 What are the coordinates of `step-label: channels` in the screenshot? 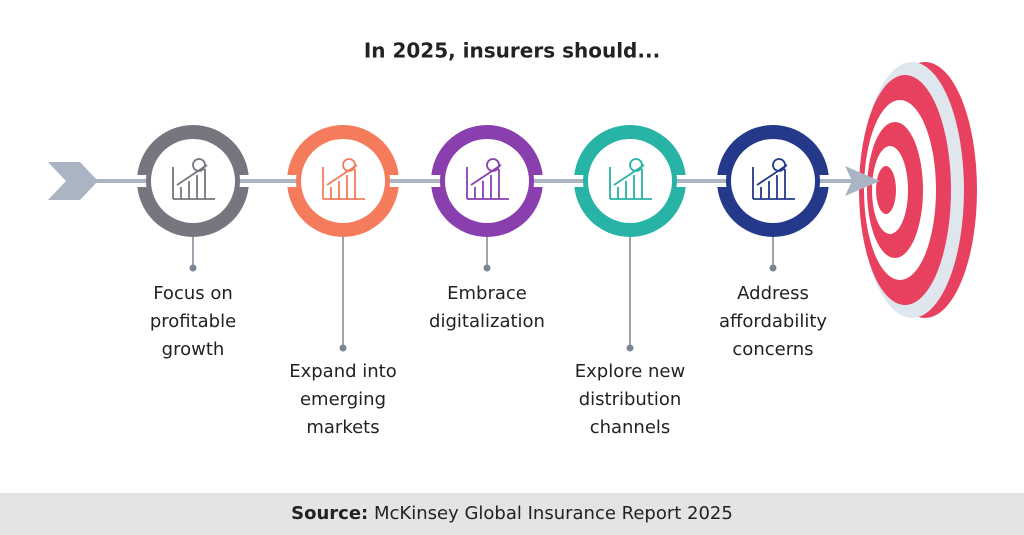 It's located at (630, 427).